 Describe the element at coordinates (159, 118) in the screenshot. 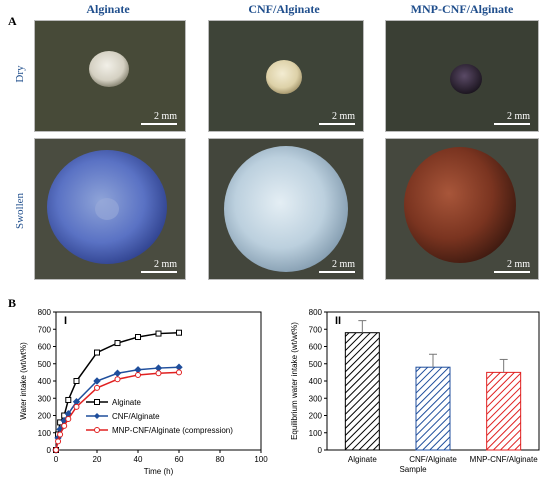

I see `scale-bar-dry-alginate: 2 mm` at that location.